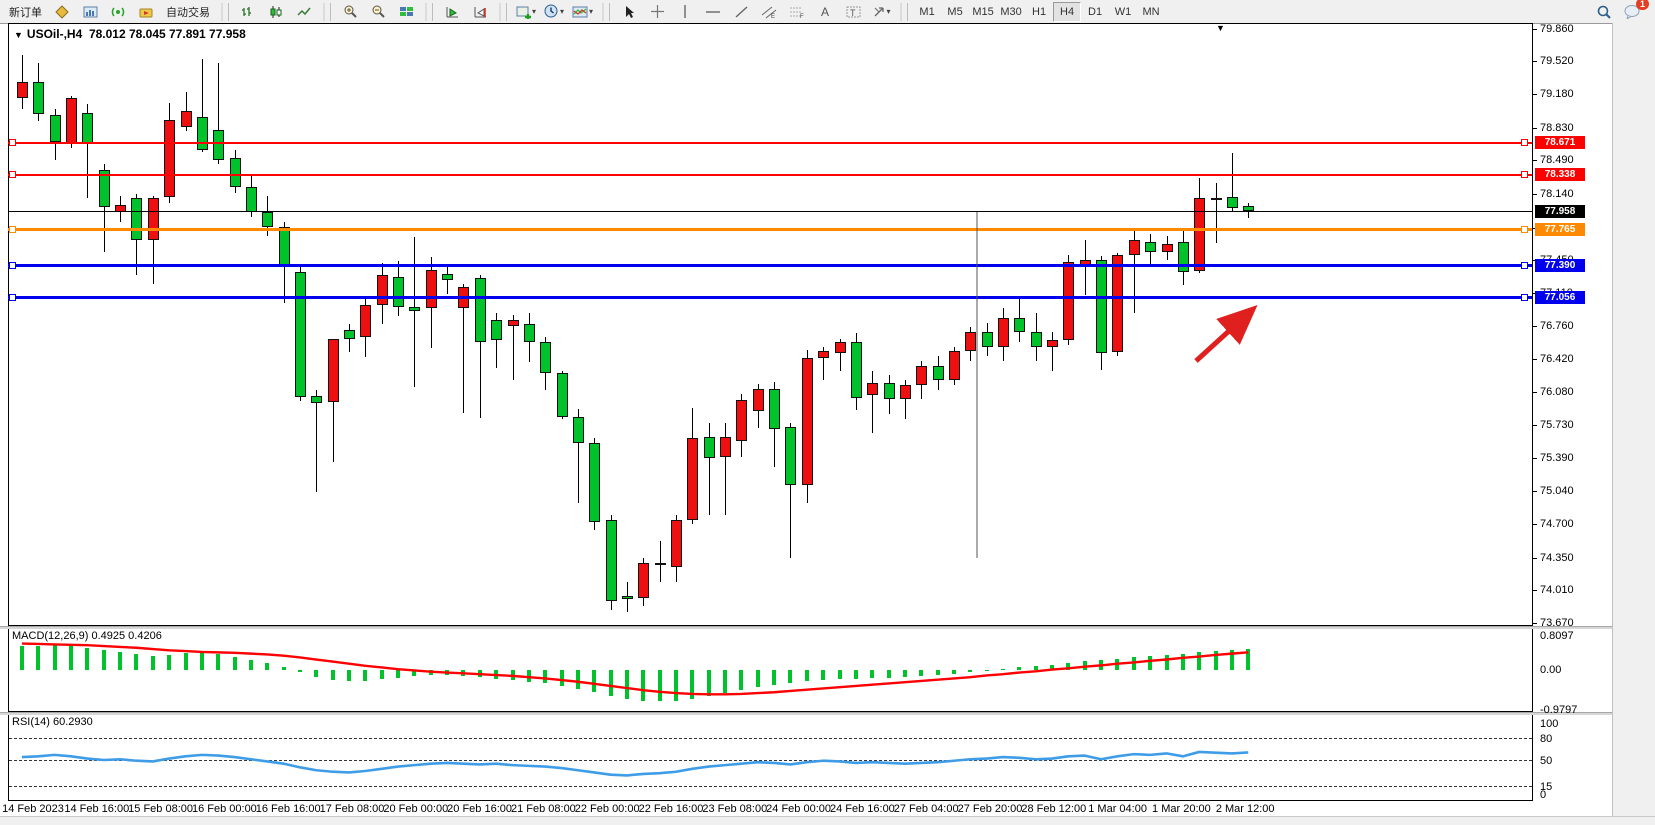 Image resolution: width=1655 pixels, height=825 pixels. I want to click on text-icon: A, so click(825, 11).